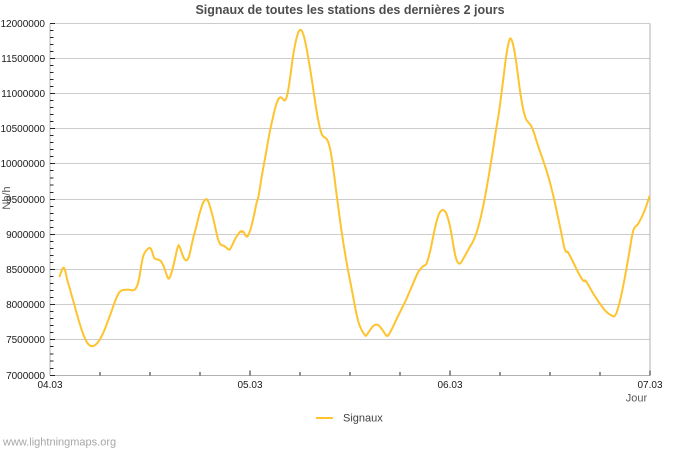 This screenshot has height=455, width=700. Describe the element at coordinates (23, 94) in the screenshot. I see `svg-text: 11000000` at that location.